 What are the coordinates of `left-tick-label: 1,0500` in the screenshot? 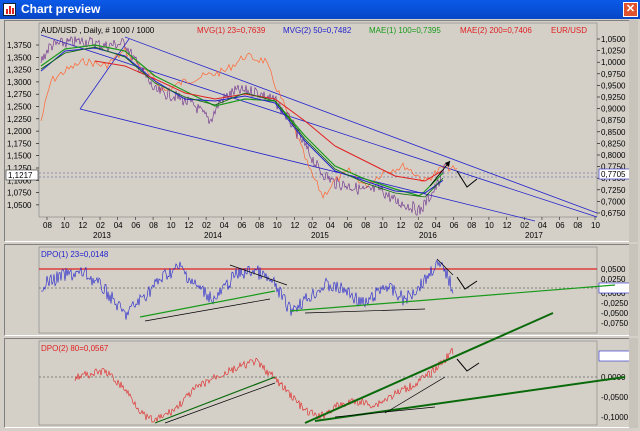 It's located at (19, 205).